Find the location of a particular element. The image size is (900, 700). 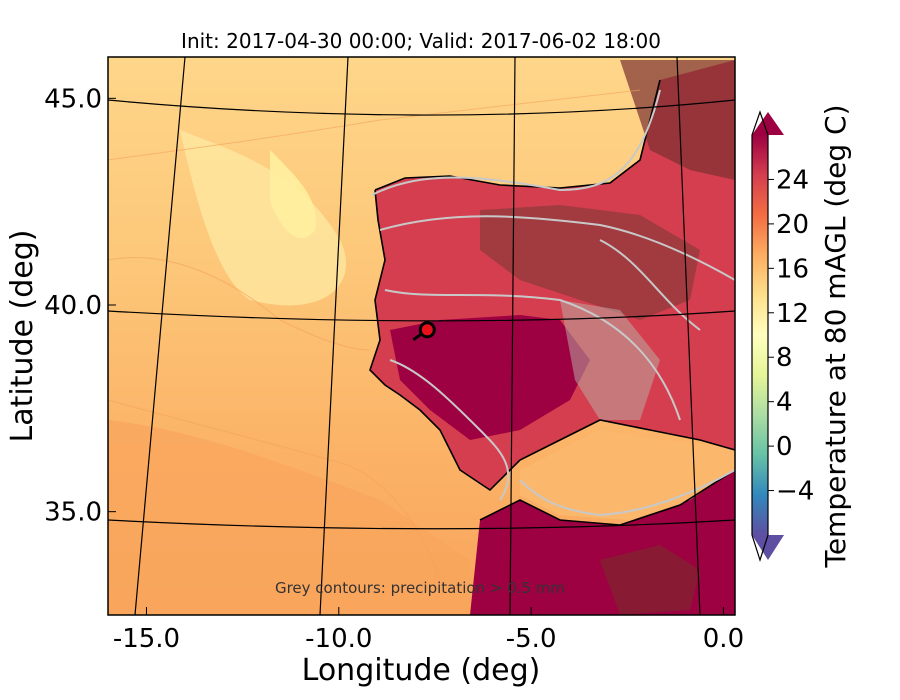

colorbar-frame is located at coordinates (760, 336).